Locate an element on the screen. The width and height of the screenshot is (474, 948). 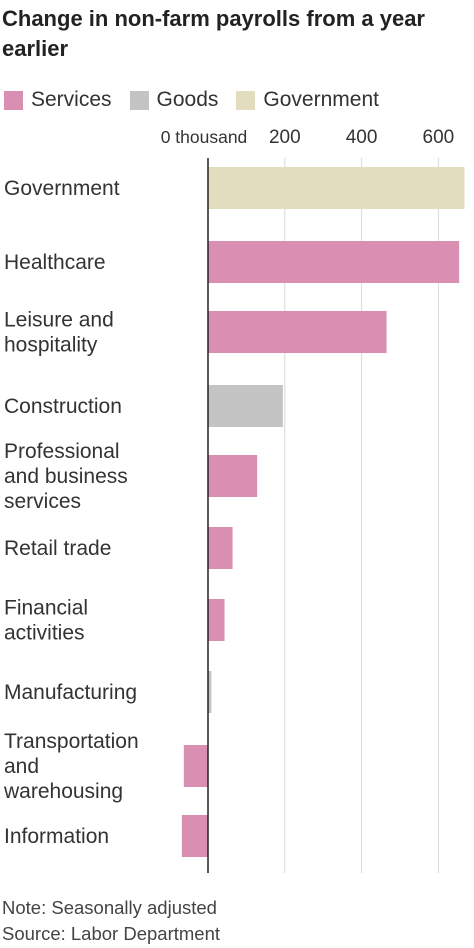
category-label-2-0: Leisure and is located at coordinates (59, 320).